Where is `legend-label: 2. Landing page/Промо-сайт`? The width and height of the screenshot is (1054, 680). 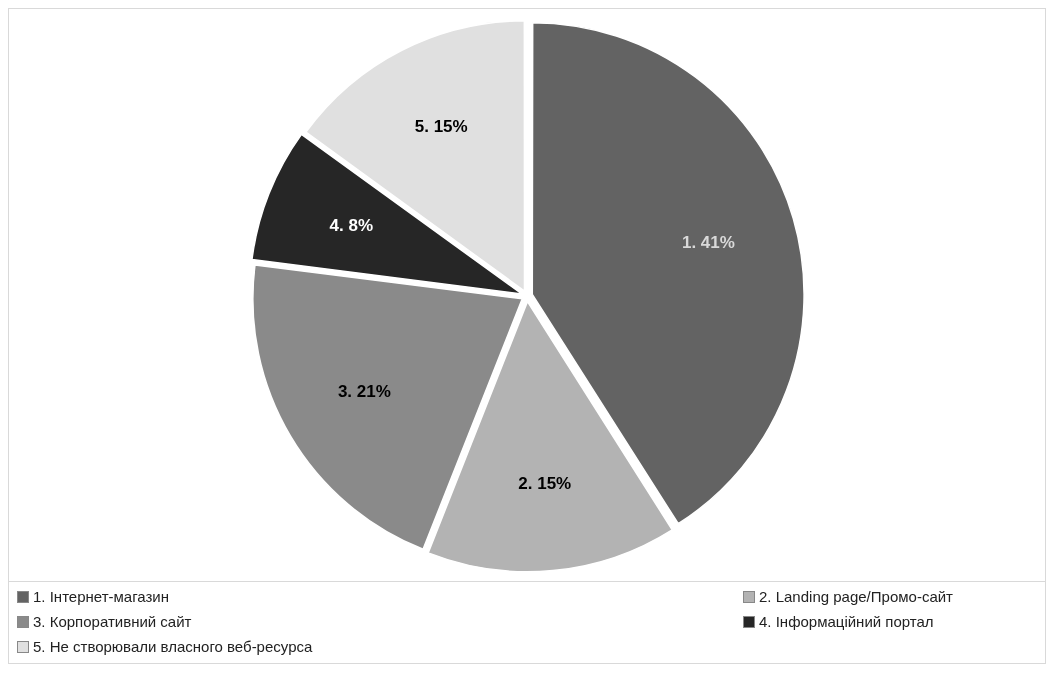 legend-label: 2. Landing page/Промо-сайт is located at coordinates (856, 596).